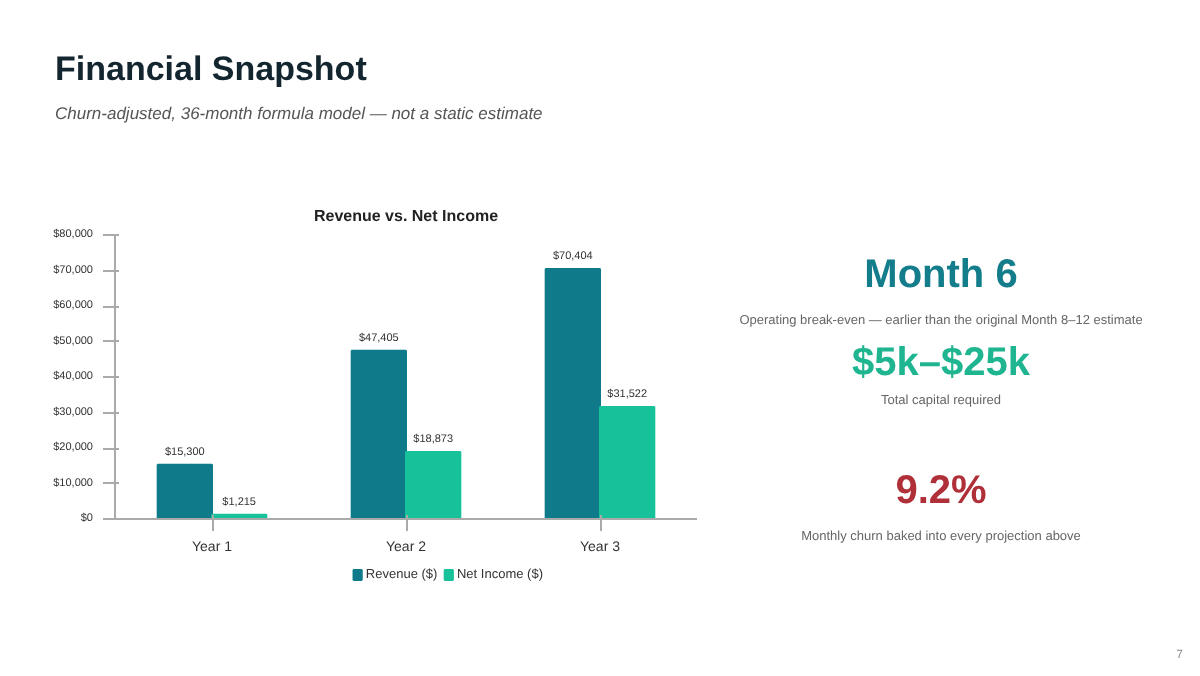 This screenshot has height=676, width=1200. I want to click on text: $5k–$25k, so click(942, 363).